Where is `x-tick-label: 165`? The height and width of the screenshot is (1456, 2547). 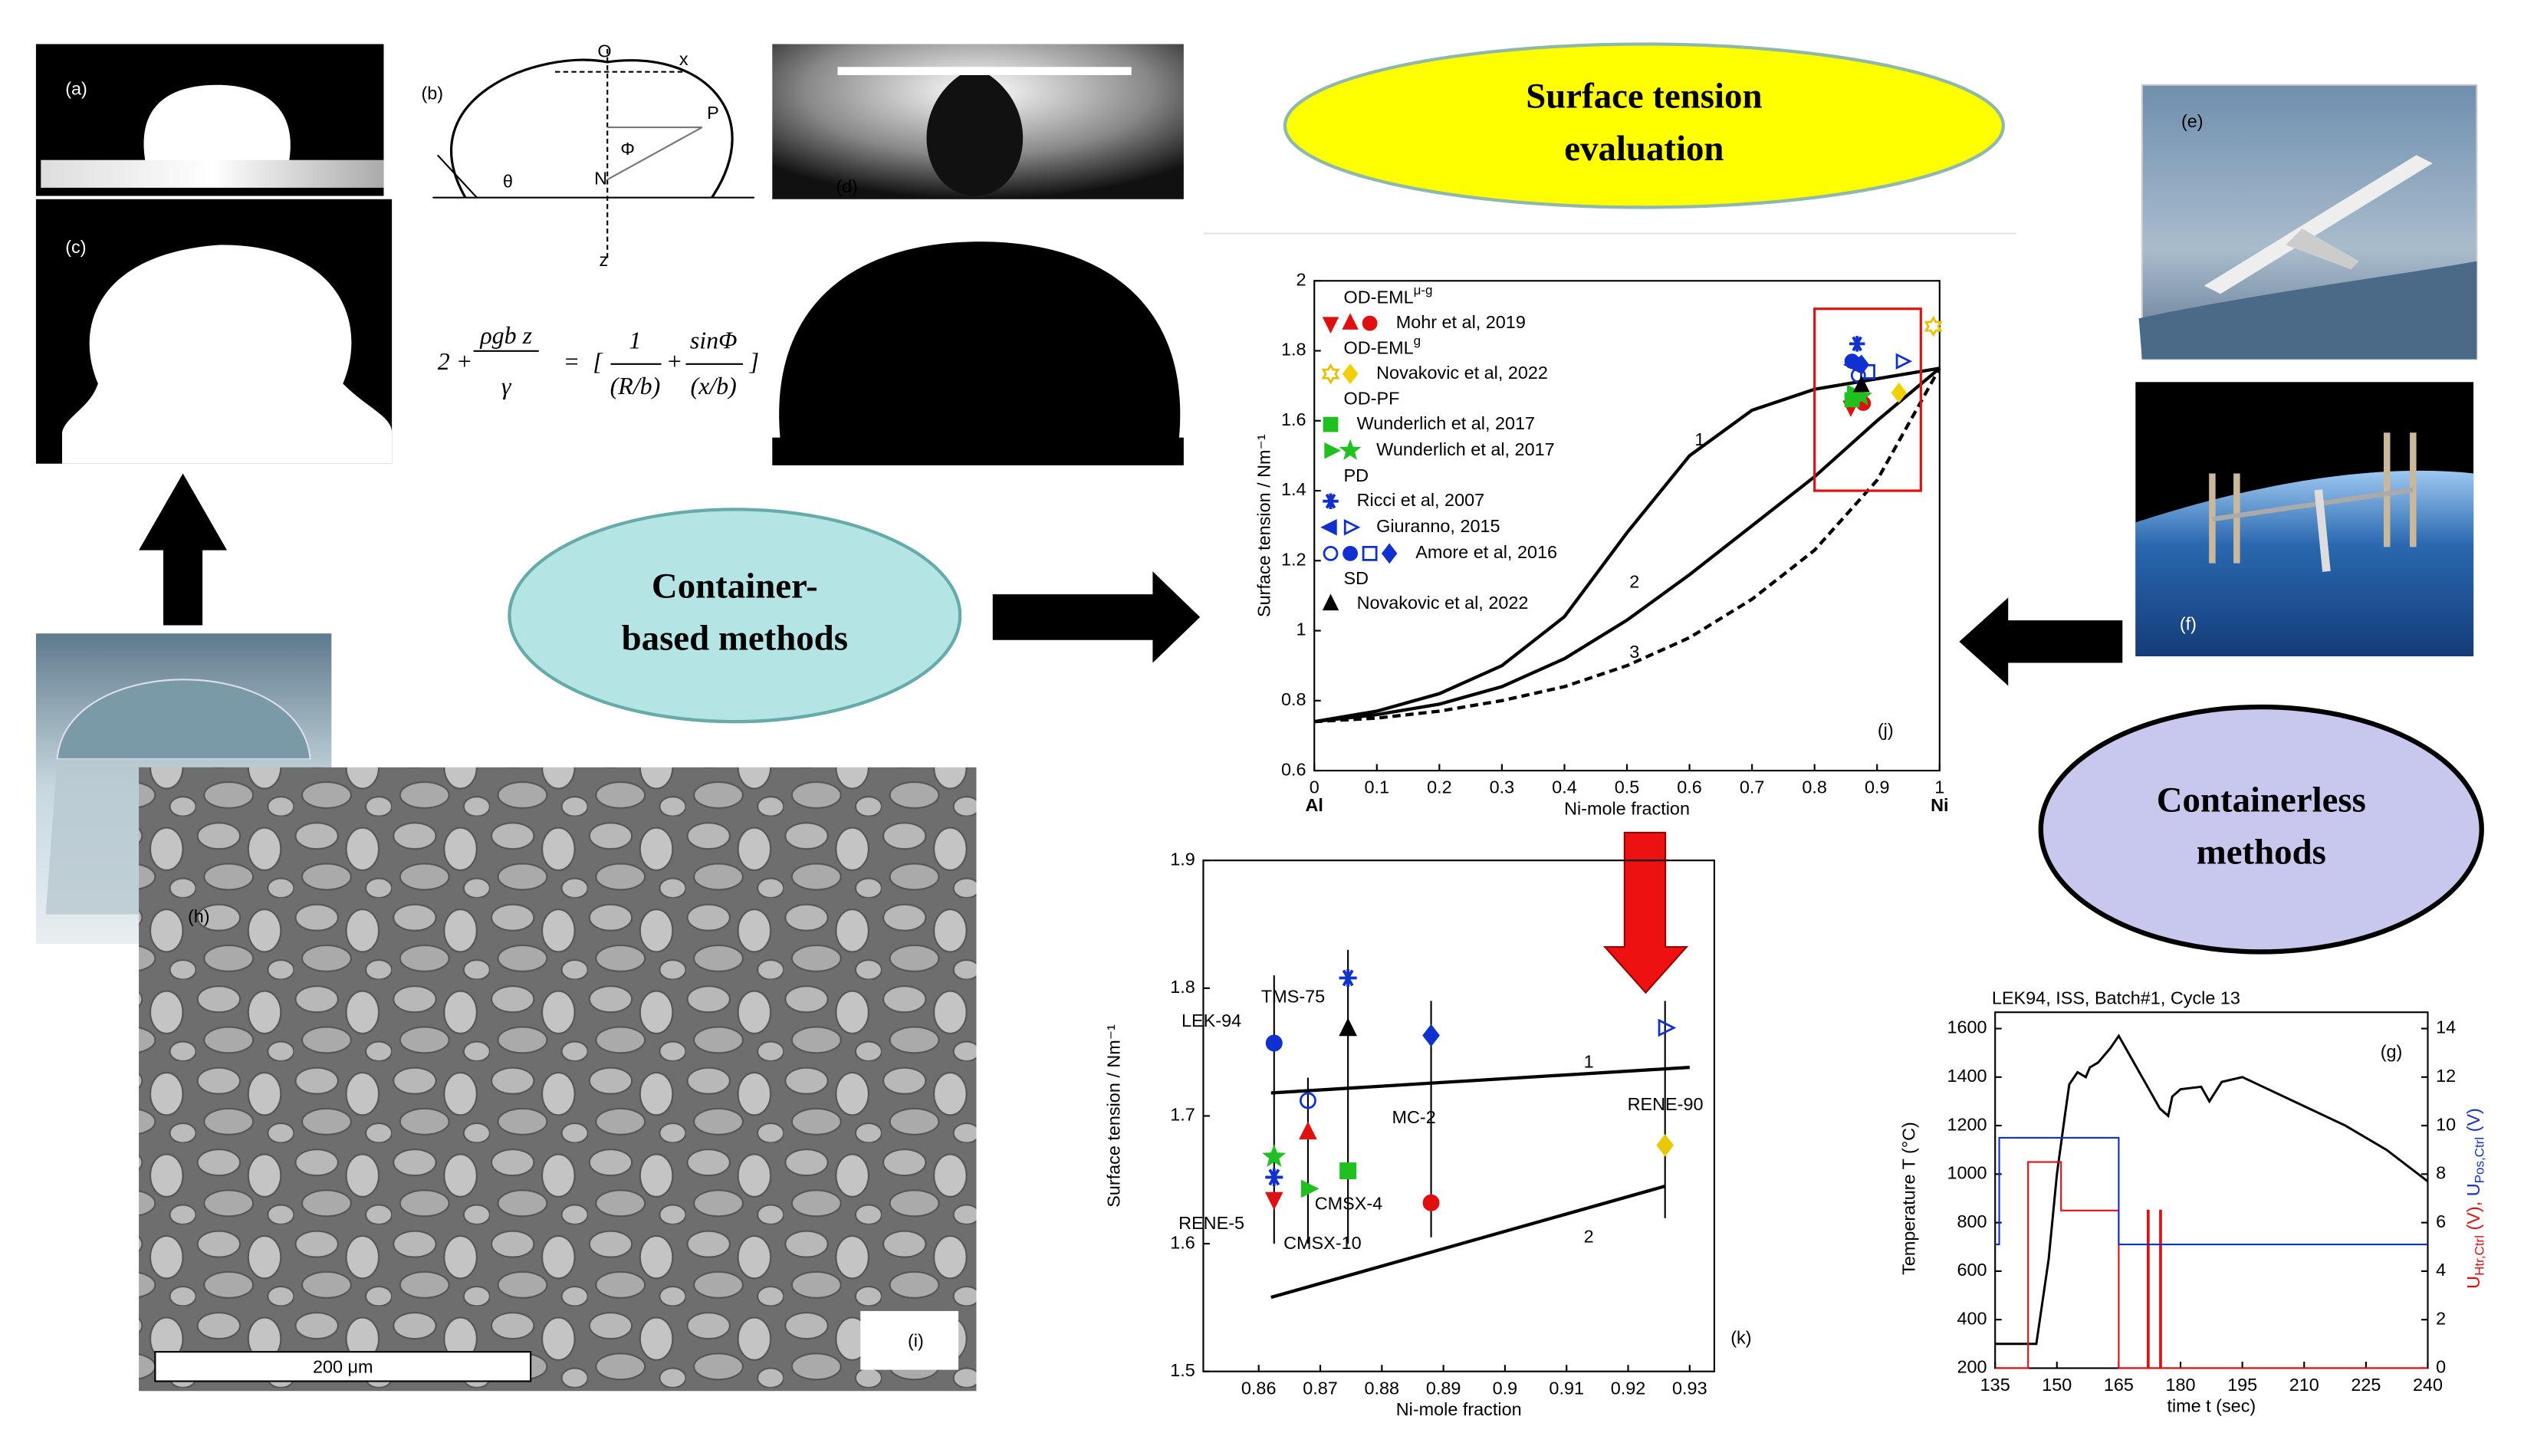 x-tick-label: 165 is located at coordinates (2119, 1385).